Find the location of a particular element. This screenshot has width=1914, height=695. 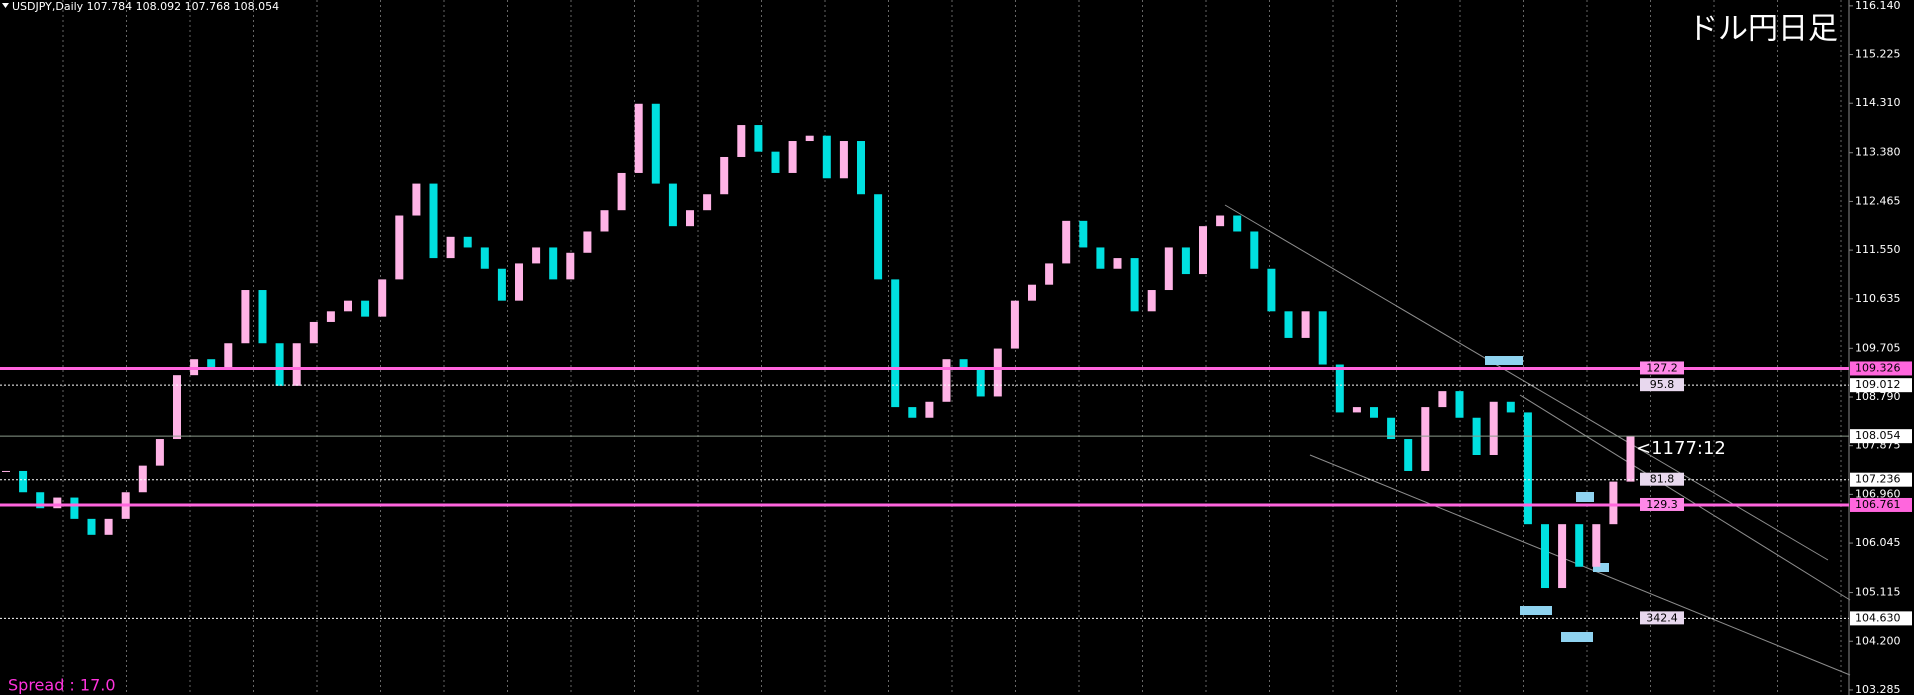

y-tick-label: 109.705 is located at coordinates (1878, 347).